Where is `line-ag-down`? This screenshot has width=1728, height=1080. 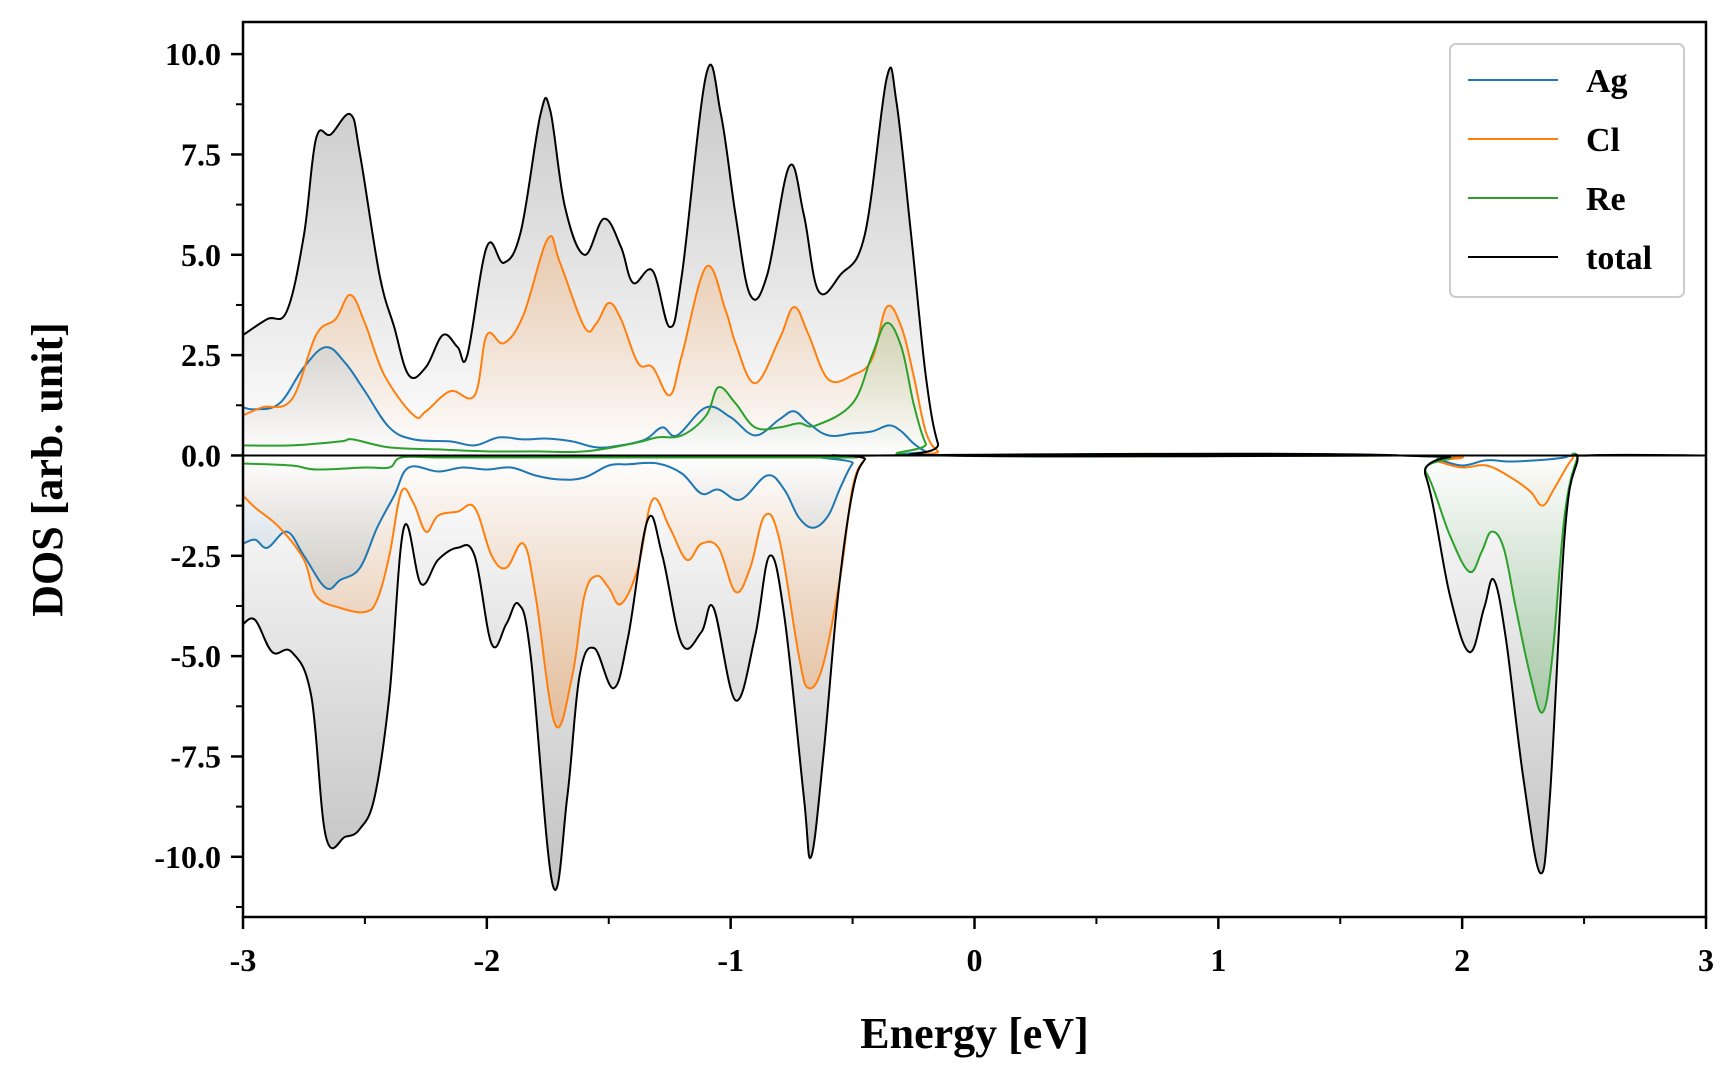 line-ag-down is located at coordinates (974, 521).